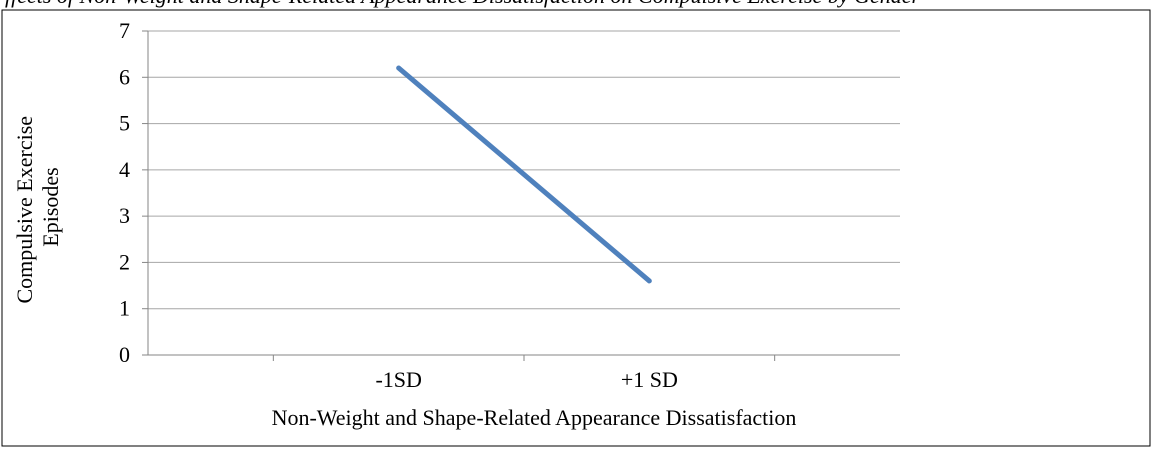  I want to click on y-axis-label-line-1: Compulsive Exercise, so click(24, 210).